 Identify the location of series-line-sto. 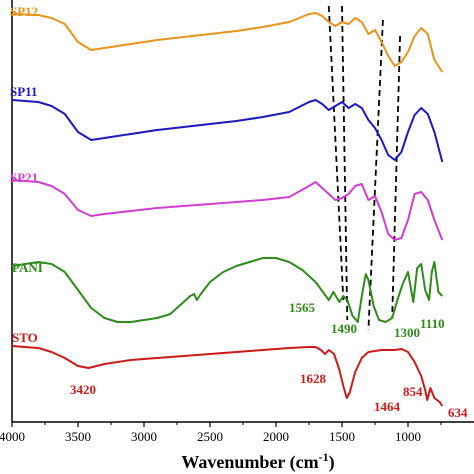
(227, 376).